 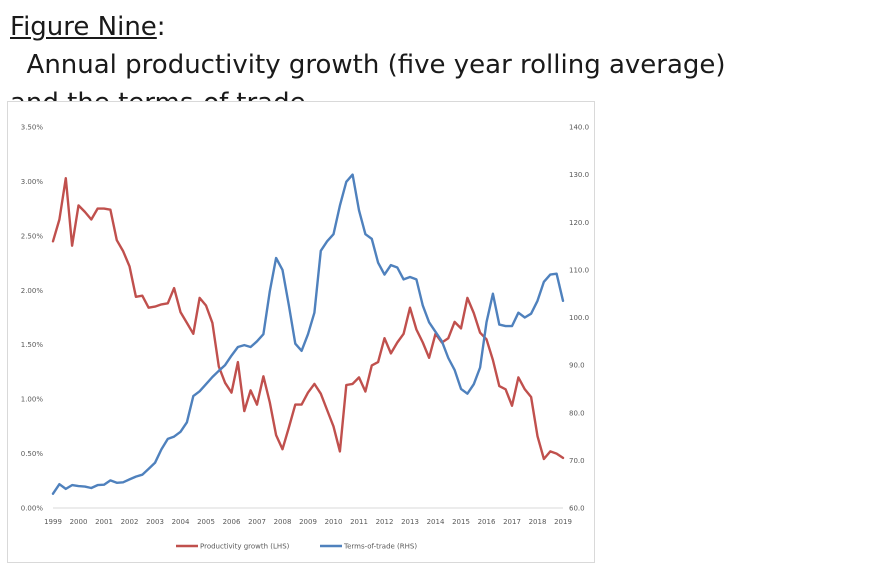 What do you see at coordinates (32, 236) in the screenshot?
I see `y-left-tick-label: 2.50%` at bounding box center [32, 236].